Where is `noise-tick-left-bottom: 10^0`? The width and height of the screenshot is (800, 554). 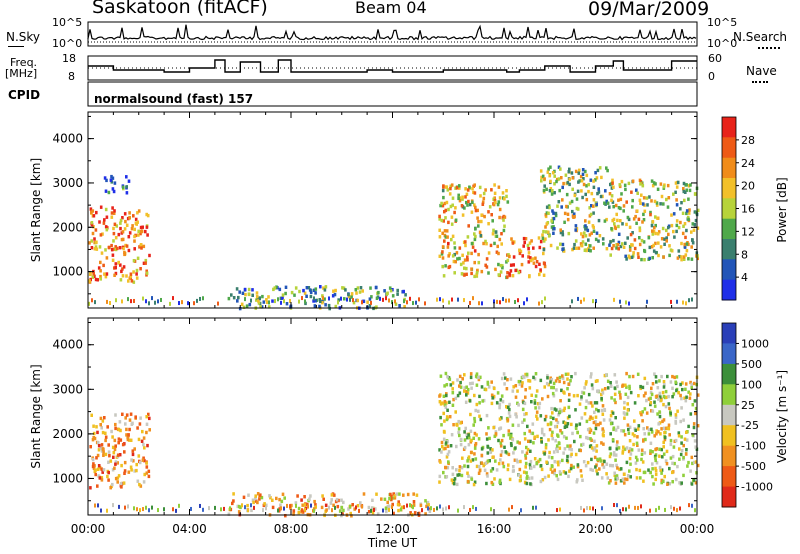 noise-tick-left-bottom: 10^0 is located at coordinates (67, 43).